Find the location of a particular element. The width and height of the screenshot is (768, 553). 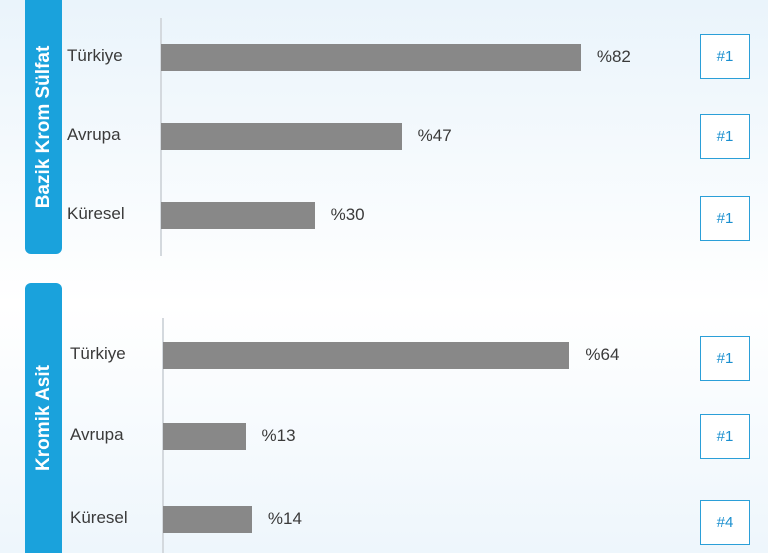

value-label: %82 is located at coordinates (613, 56).